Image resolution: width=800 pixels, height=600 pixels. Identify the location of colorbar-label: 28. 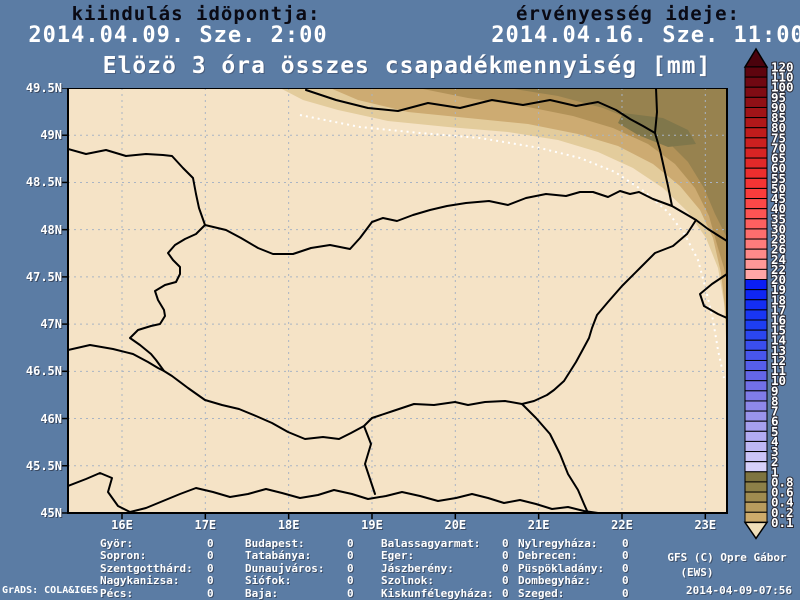
(778, 239).